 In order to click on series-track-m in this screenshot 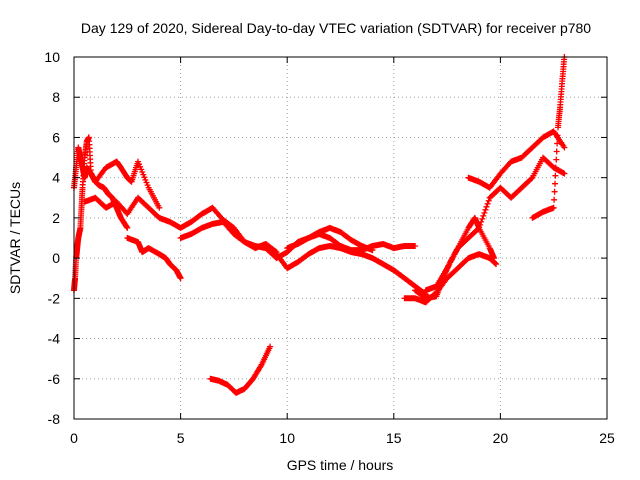, I will do `click(548, 137)`.